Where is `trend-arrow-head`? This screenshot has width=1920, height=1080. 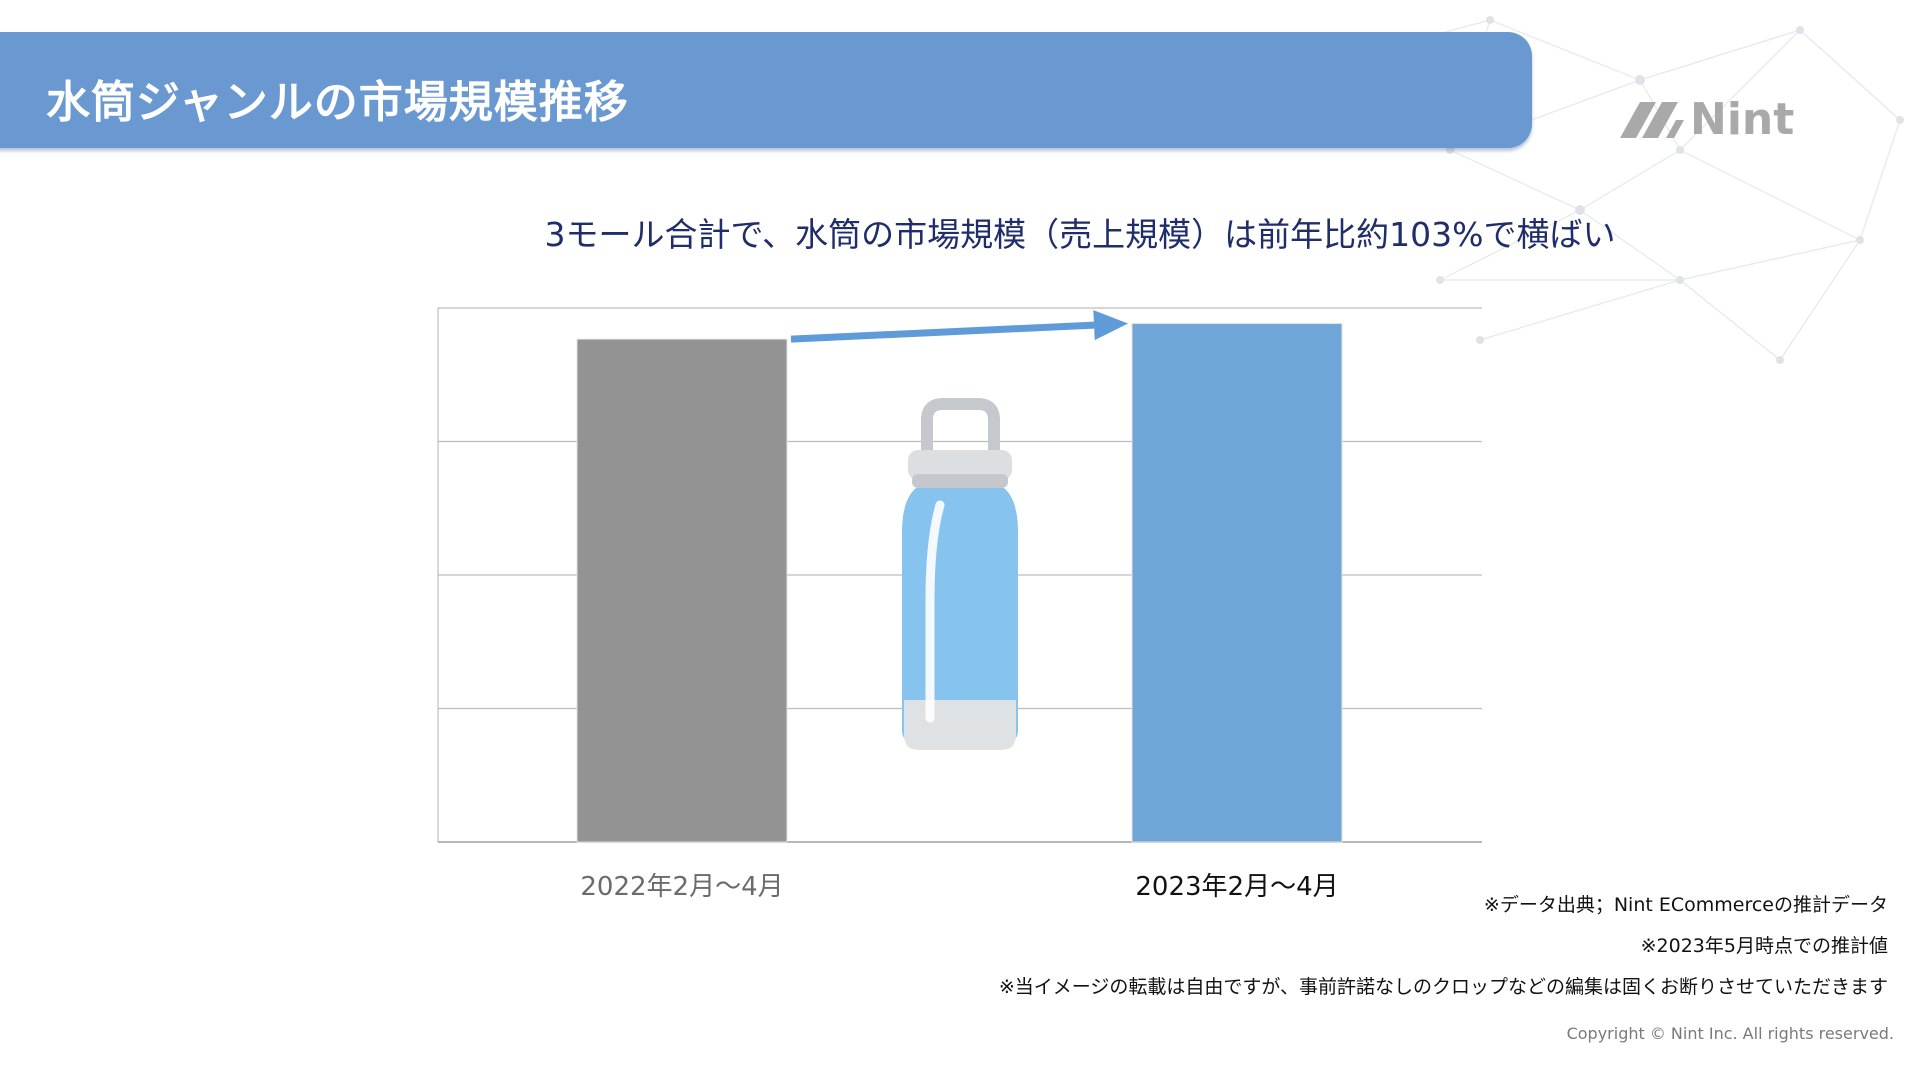 trend-arrow-head is located at coordinates (1110, 325).